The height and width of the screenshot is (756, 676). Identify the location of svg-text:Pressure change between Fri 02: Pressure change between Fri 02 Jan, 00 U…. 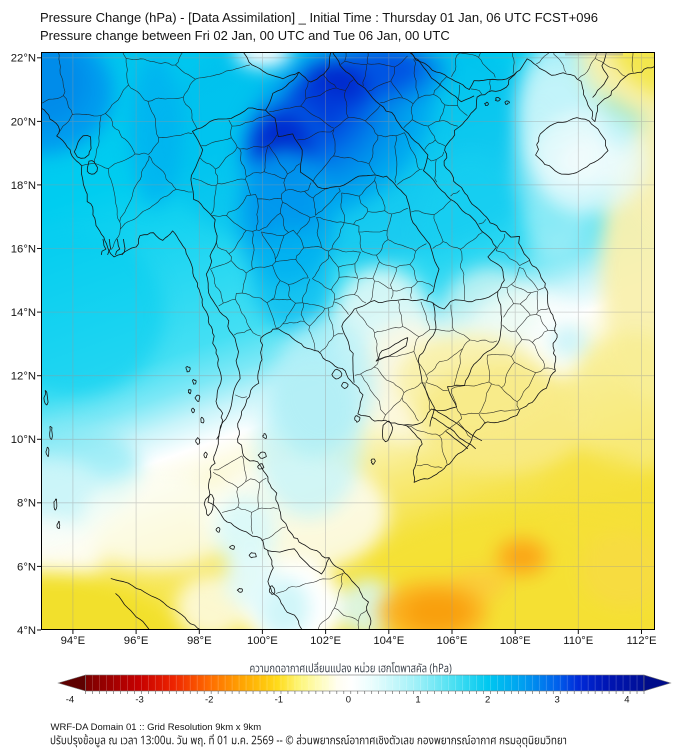
(245, 35).